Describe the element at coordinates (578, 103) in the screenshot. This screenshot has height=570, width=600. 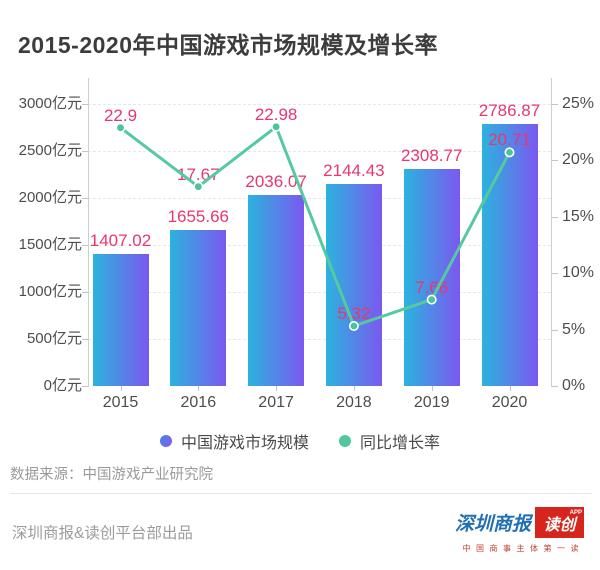
I see `right-axis-tick-label: 25%` at that location.